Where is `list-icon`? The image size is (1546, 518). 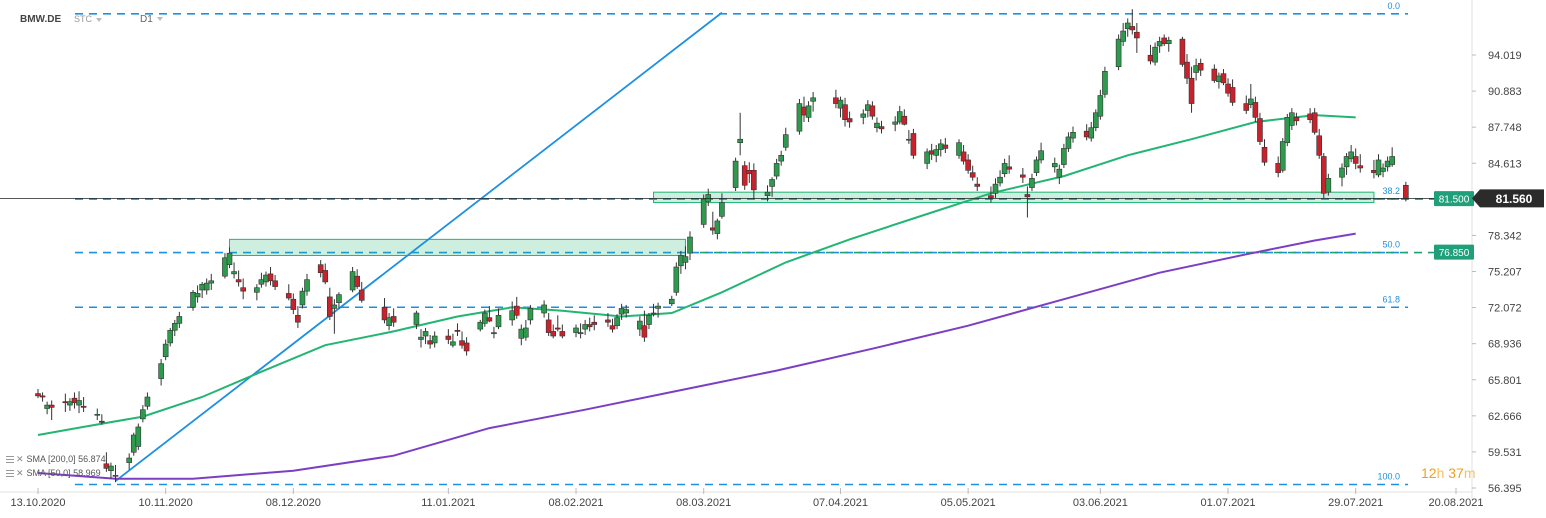
list-icon is located at coordinates (10, 474).